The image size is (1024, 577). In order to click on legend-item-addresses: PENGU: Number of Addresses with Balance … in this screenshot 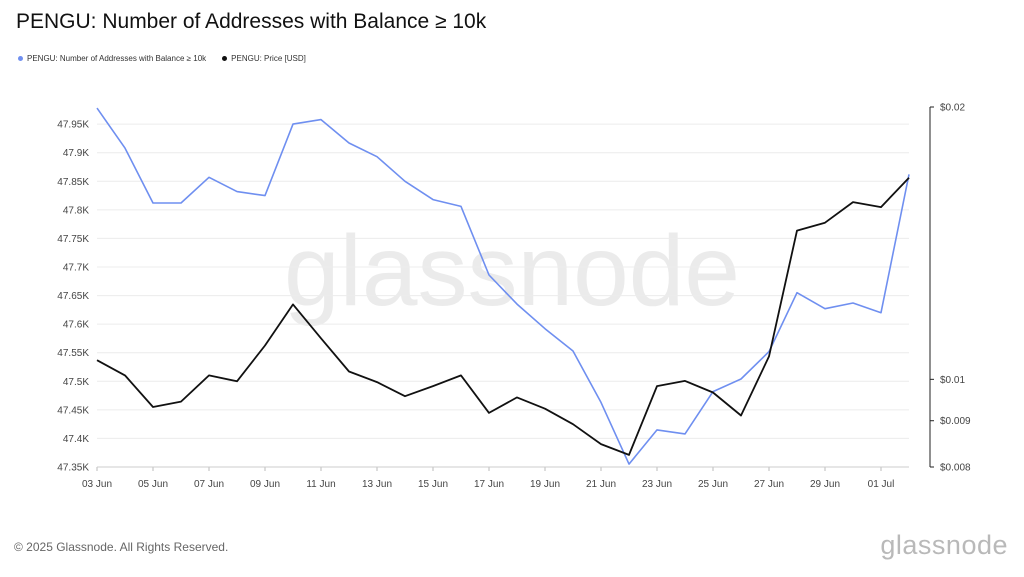, I will do `click(112, 58)`.